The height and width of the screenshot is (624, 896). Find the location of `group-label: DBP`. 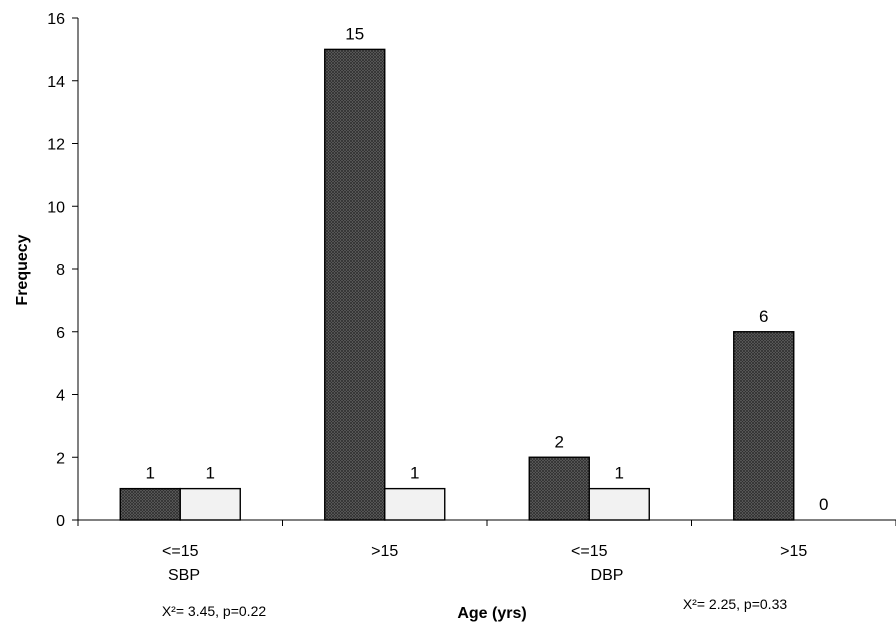

group-label: DBP is located at coordinates (607, 575).